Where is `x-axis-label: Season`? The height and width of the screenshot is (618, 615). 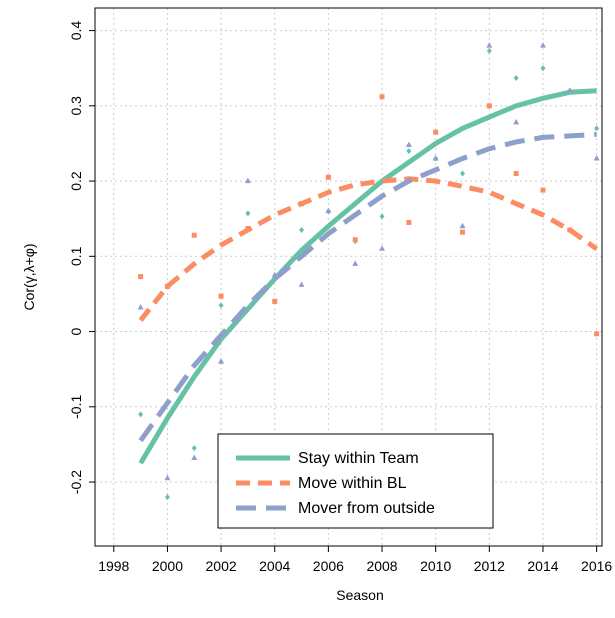
x-axis-label: Season is located at coordinates (359, 595).